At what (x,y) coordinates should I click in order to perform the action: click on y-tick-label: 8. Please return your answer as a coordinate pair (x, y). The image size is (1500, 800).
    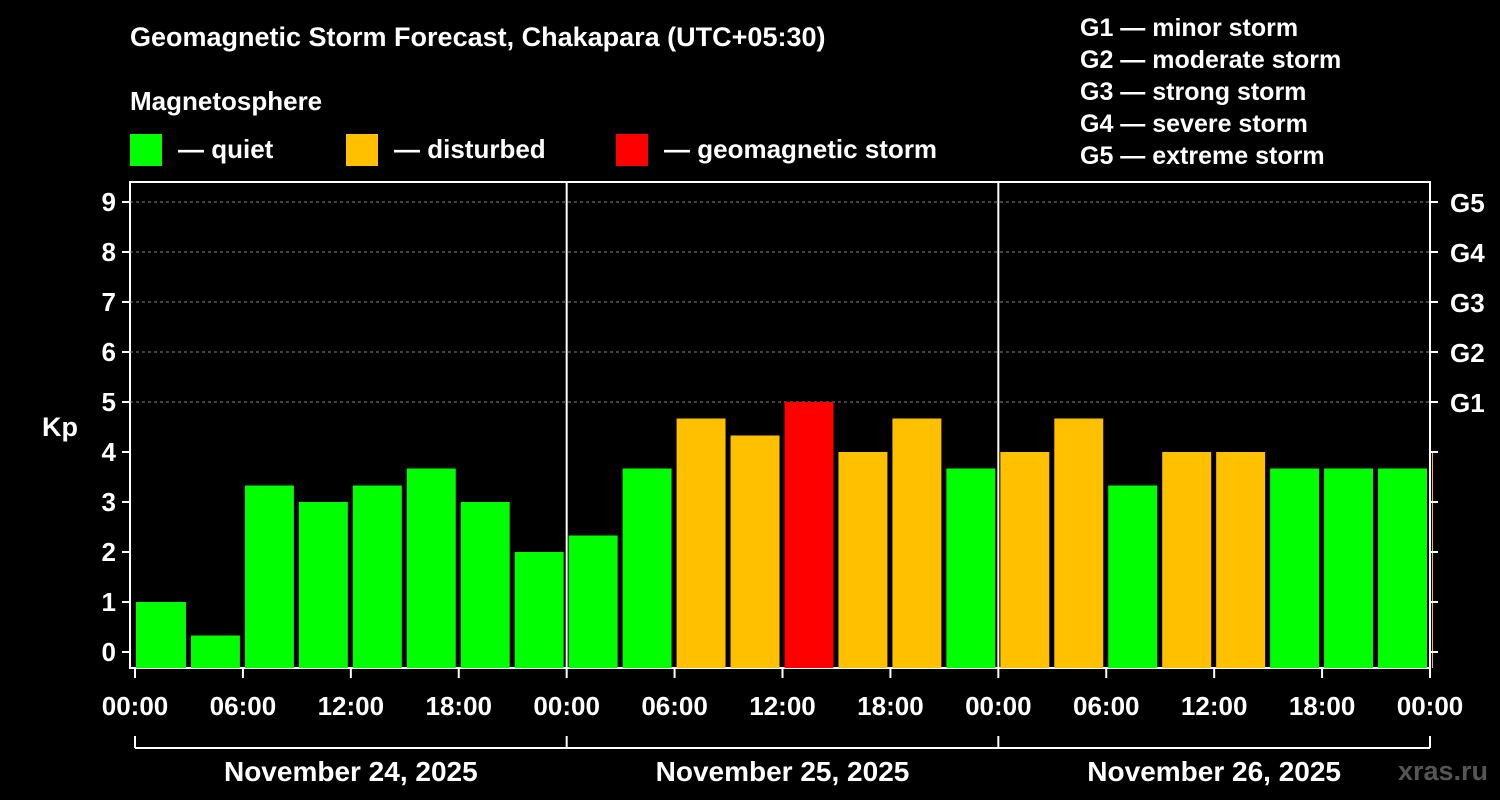
    Looking at the image, I should click on (109, 252).